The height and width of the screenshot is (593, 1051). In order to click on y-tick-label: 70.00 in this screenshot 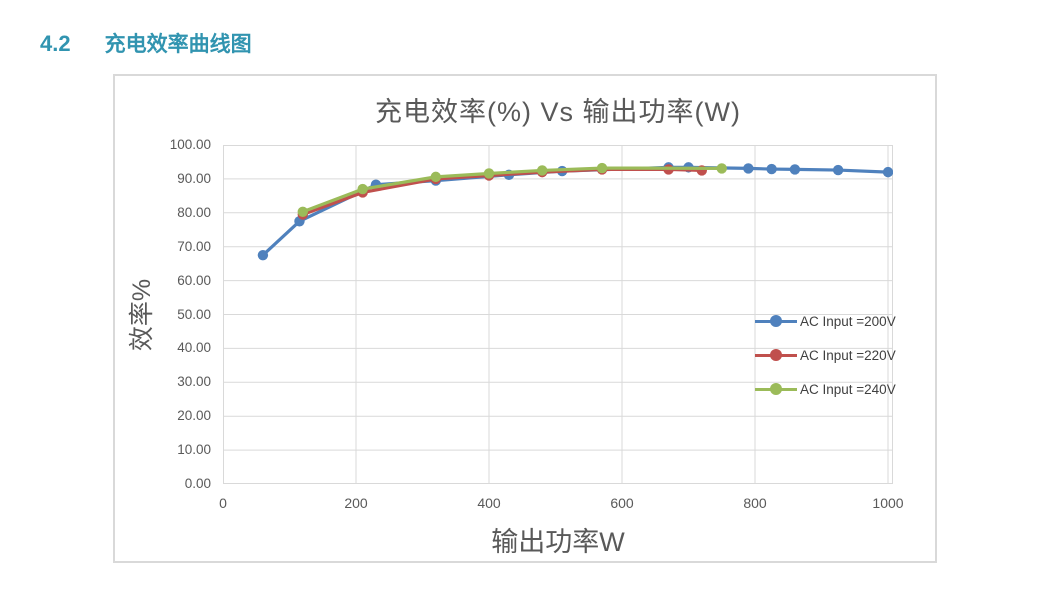, I will do `click(194, 246)`.